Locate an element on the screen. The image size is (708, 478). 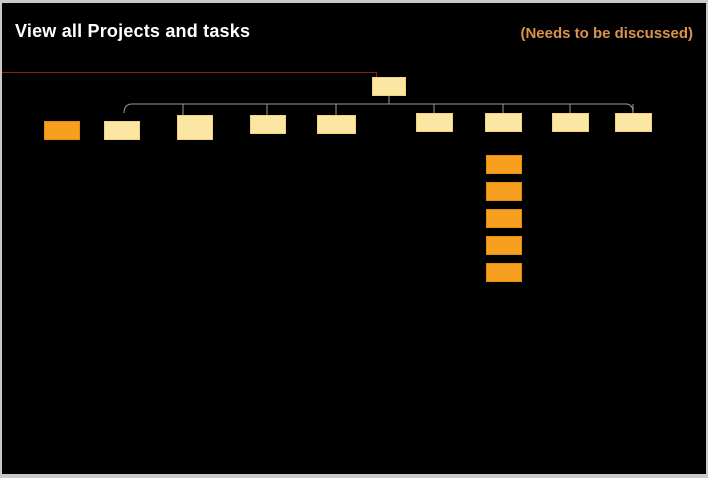
page-title: View all Projects and tasks is located at coordinates (133, 31).